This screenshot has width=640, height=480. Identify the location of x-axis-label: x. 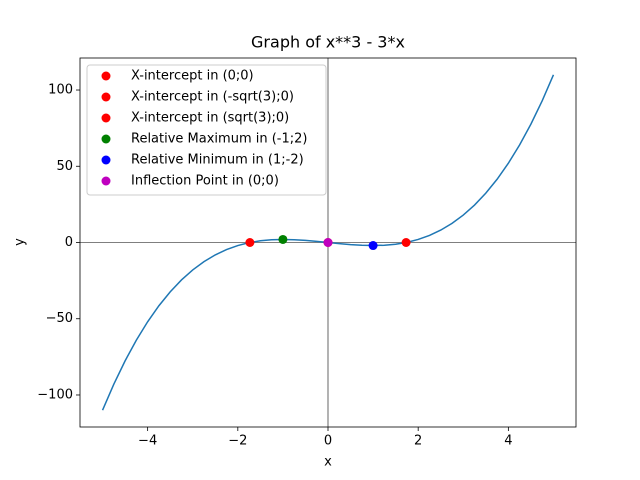
(328, 462).